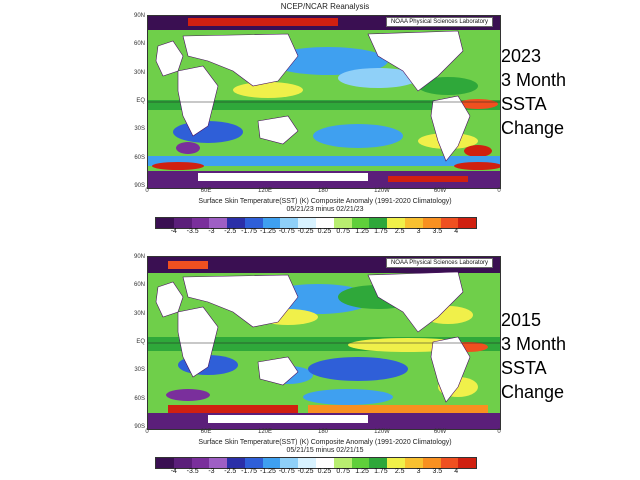  What do you see at coordinates (439, 22) in the screenshot?
I see `noaa-lab-badge: NOAA Physical Sciences Laboratory` at bounding box center [439, 22].